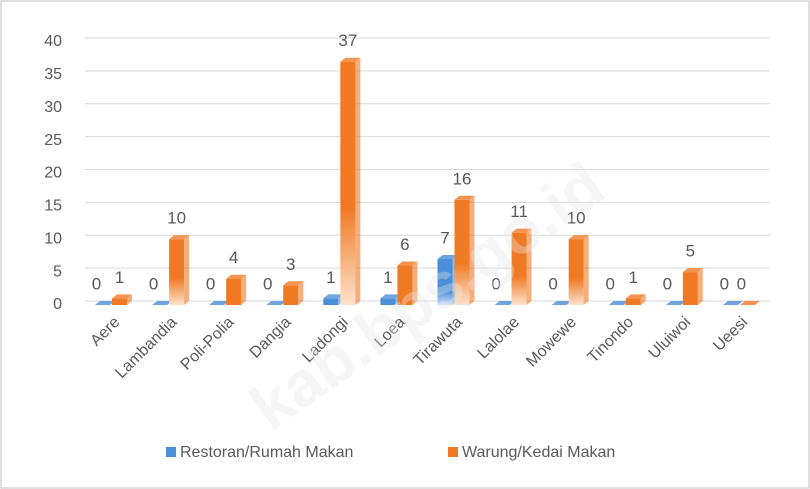  What do you see at coordinates (538, 452) in the screenshot?
I see `legend-label: Warung/Kedai Makan` at bounding box center [538, 452].